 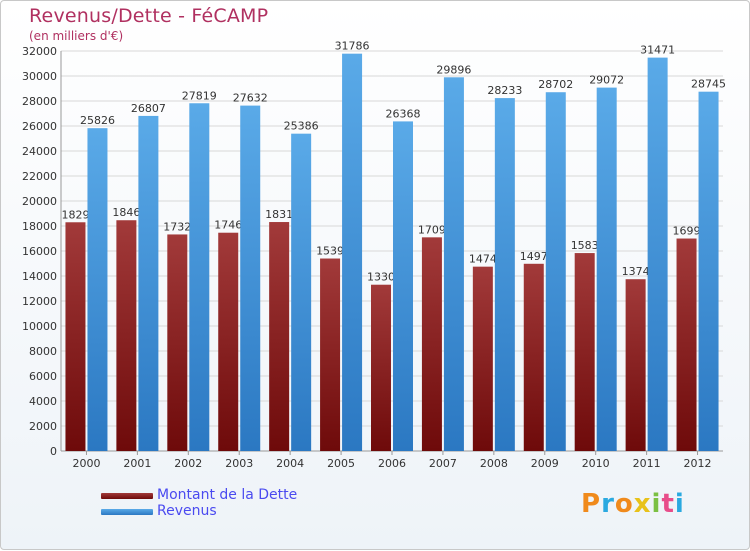 What do you see at coordinates (708, 84) in the screenshot?
I see `data-label-revenus-2012: 28745` at bounding box center [708, 84].